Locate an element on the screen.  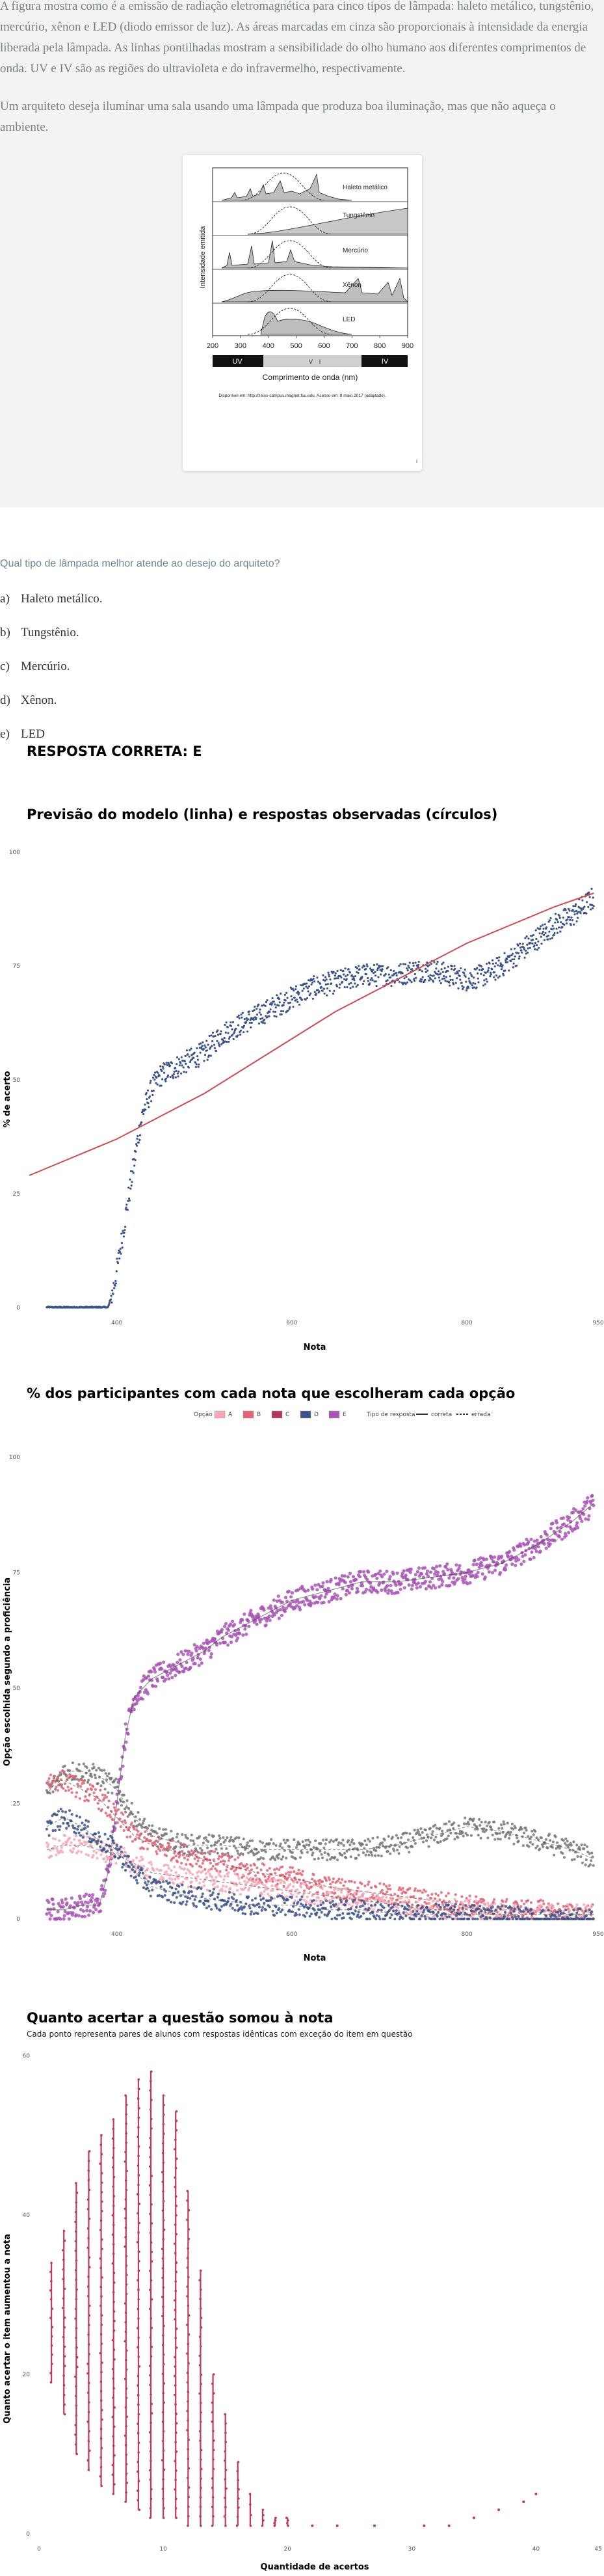
alternative-b: b) Tungstênio. is located at coordinates (39, 633).